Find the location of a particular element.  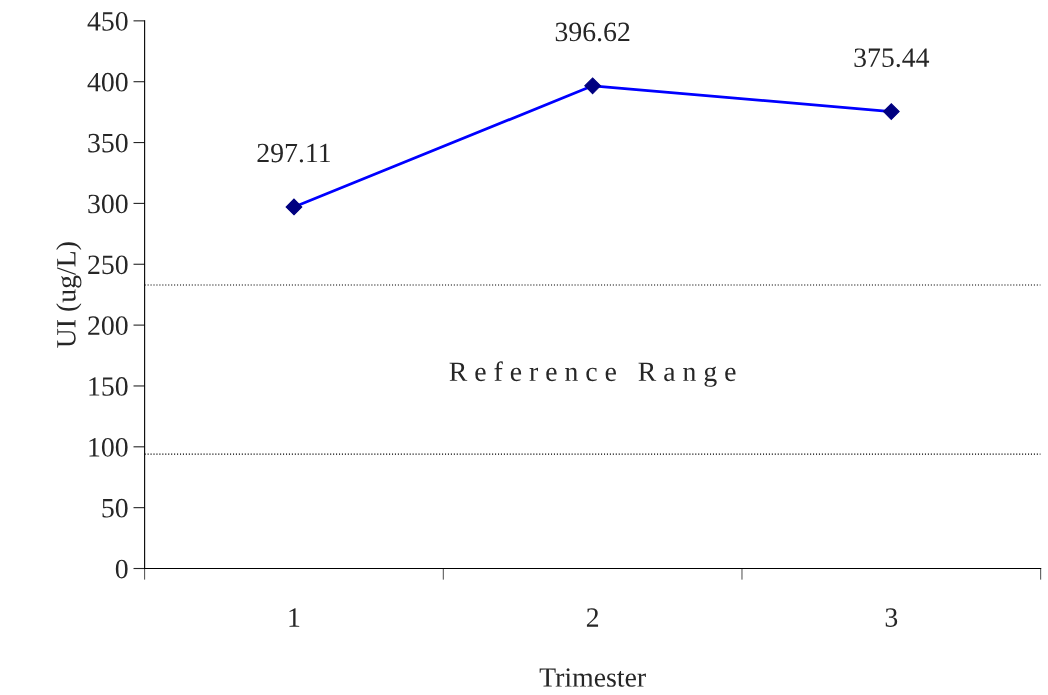

data-label: 297.11 is located at coordinates (293, 153).